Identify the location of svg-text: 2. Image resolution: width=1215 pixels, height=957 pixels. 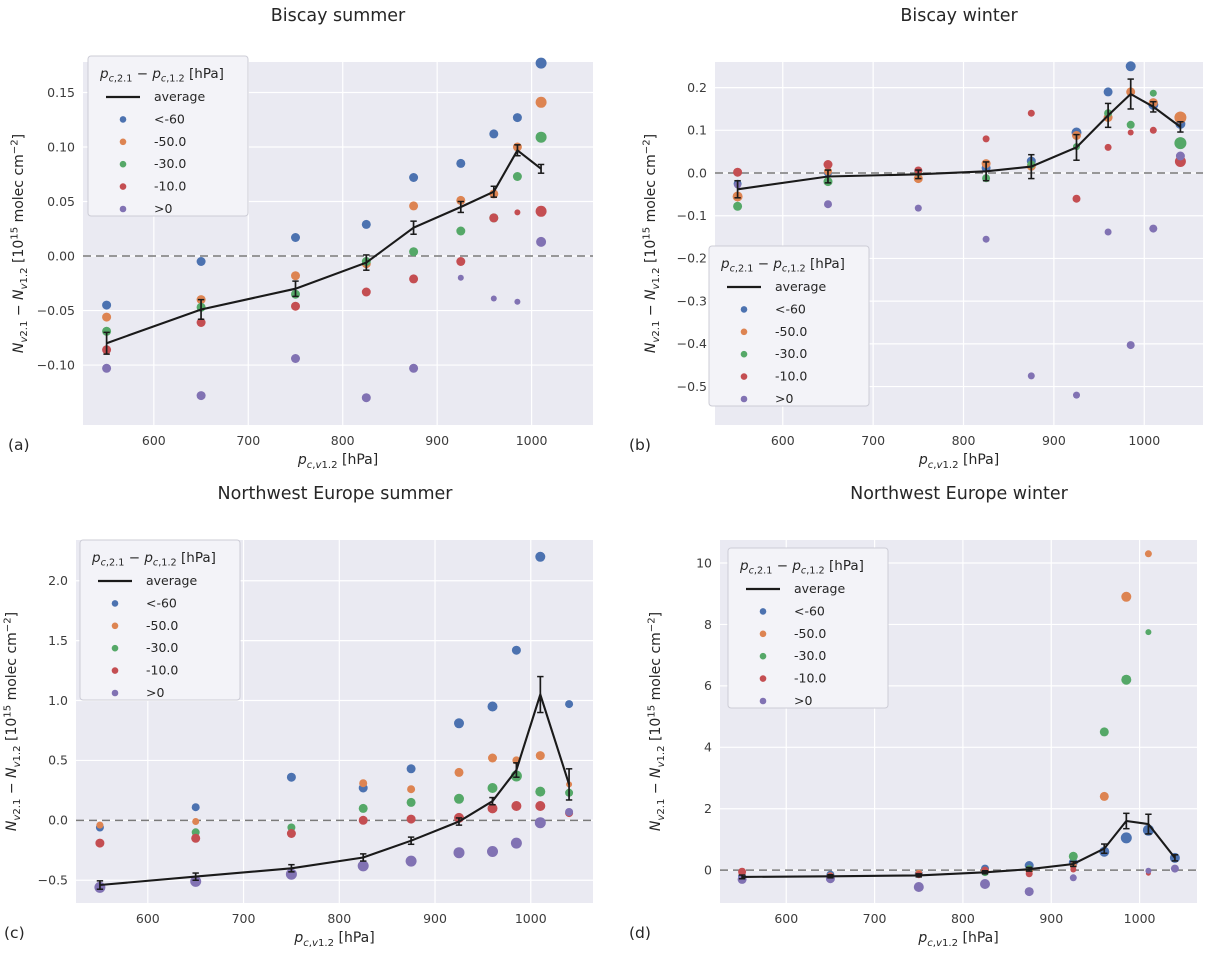
(708, 808).